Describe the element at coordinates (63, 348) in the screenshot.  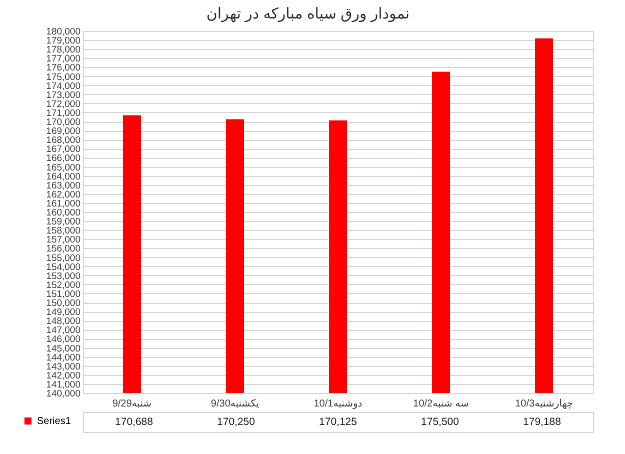
I see `y-tick-label: 145,000` at that location.